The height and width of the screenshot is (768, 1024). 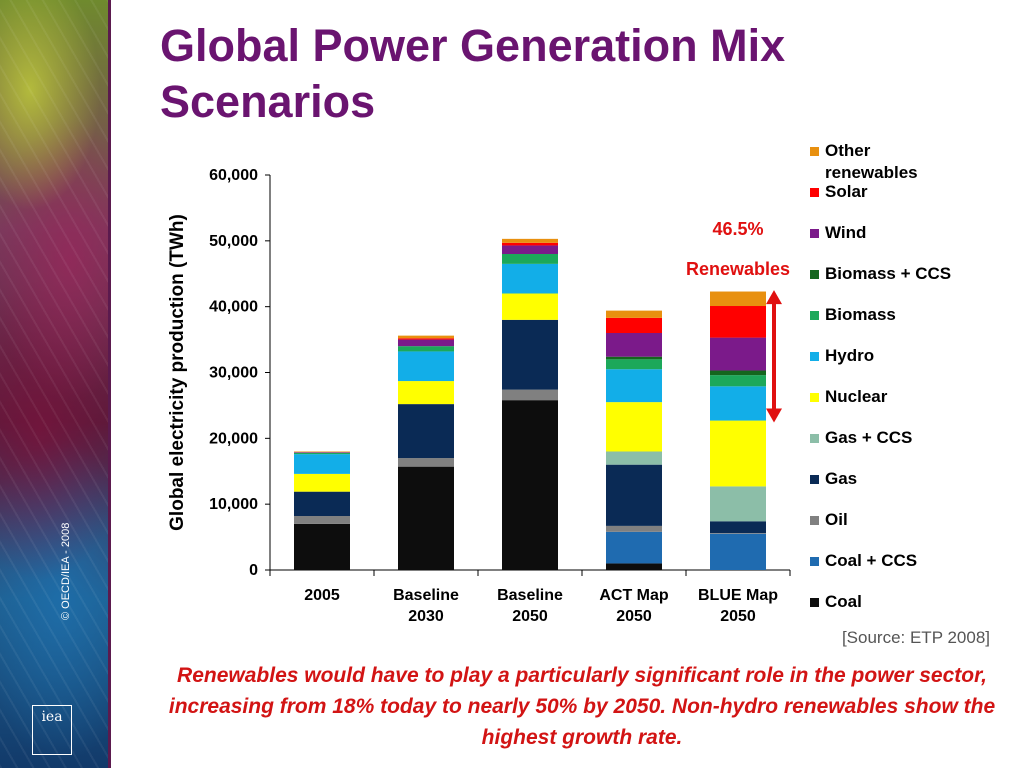 I want to click on y-tick-label: 0, so click(x=253, y=570).